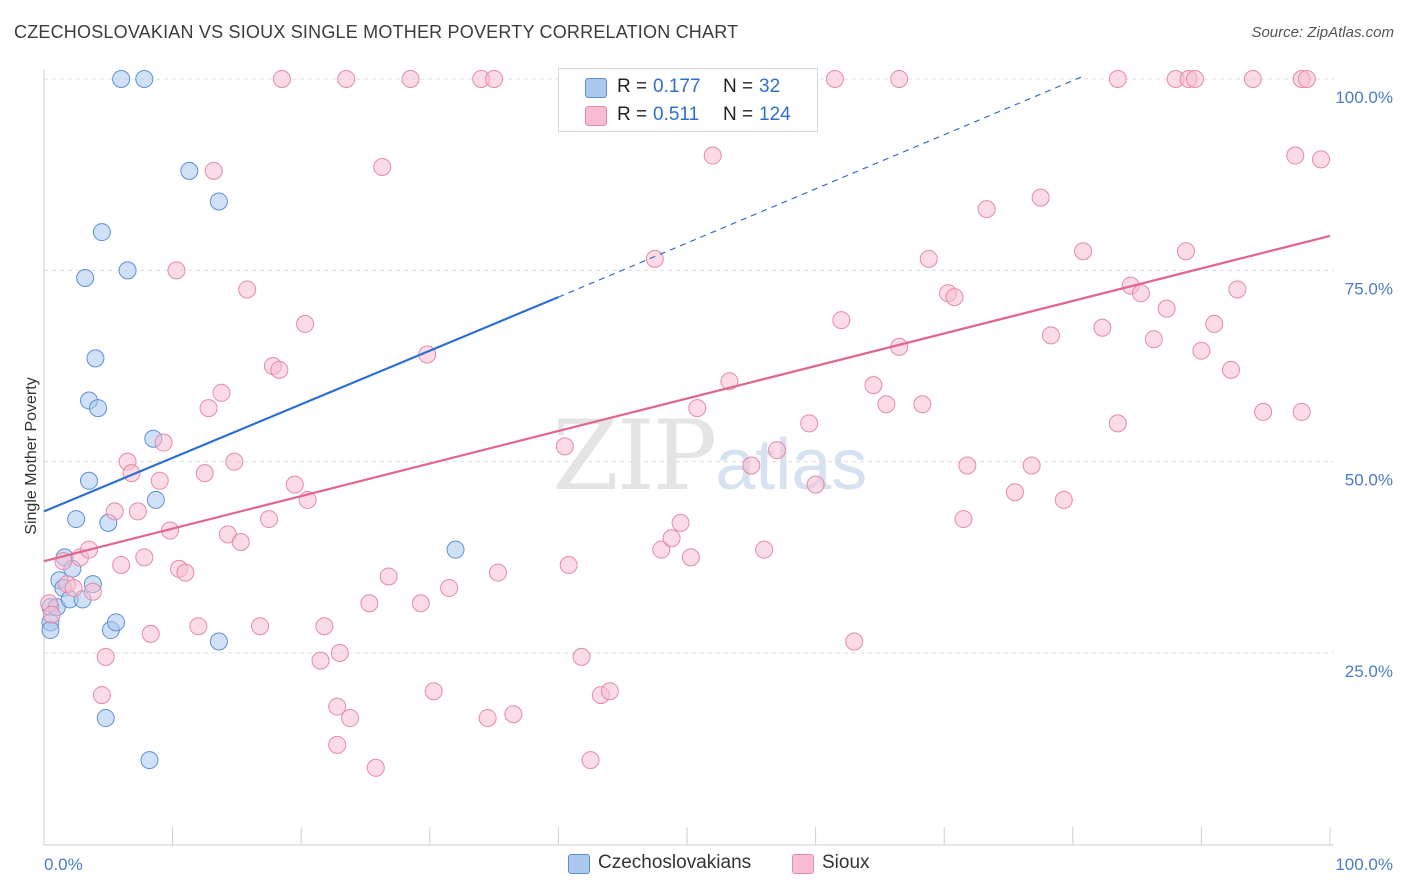 The image size is (1406, 892). I want to click on bottom-legend-label-czechoslovakians: Czechoslovakians, so click(675, 862).